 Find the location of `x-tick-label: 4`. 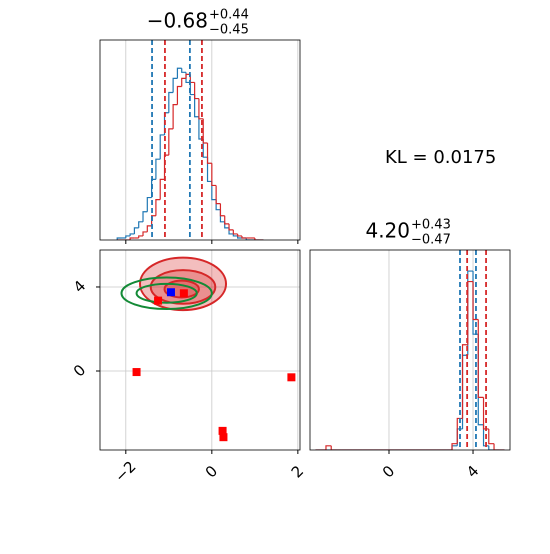

x-tick-label: 4 is located at coordinates (472, 471).